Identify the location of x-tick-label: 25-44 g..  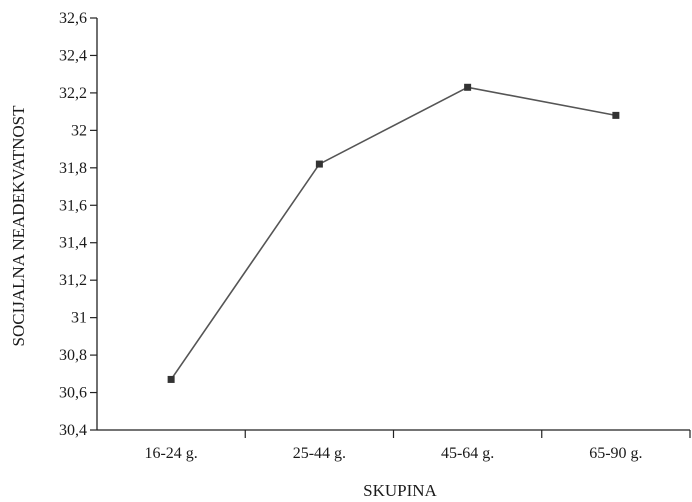
(319, 453).